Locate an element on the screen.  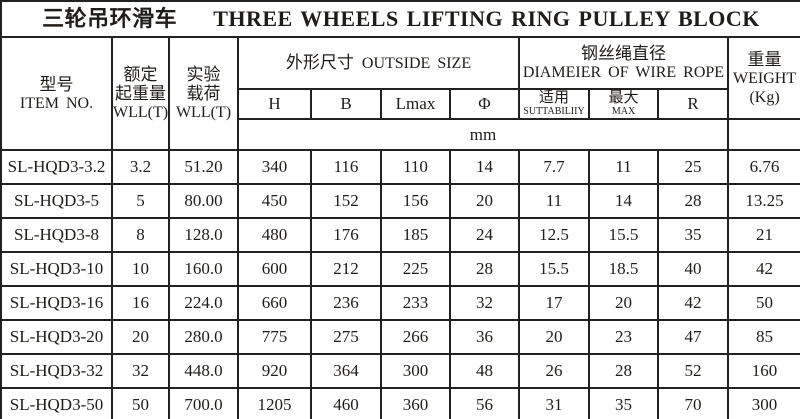
cell-h: 480 is located at coordinates (274, 235).